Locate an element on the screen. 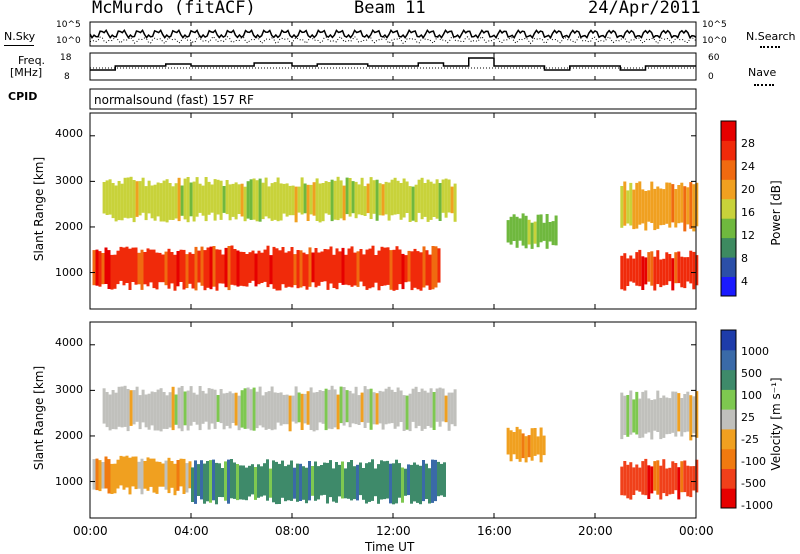 This screenshot has height=554, width=800. nsky-underline is located at coordinates (19, 45).